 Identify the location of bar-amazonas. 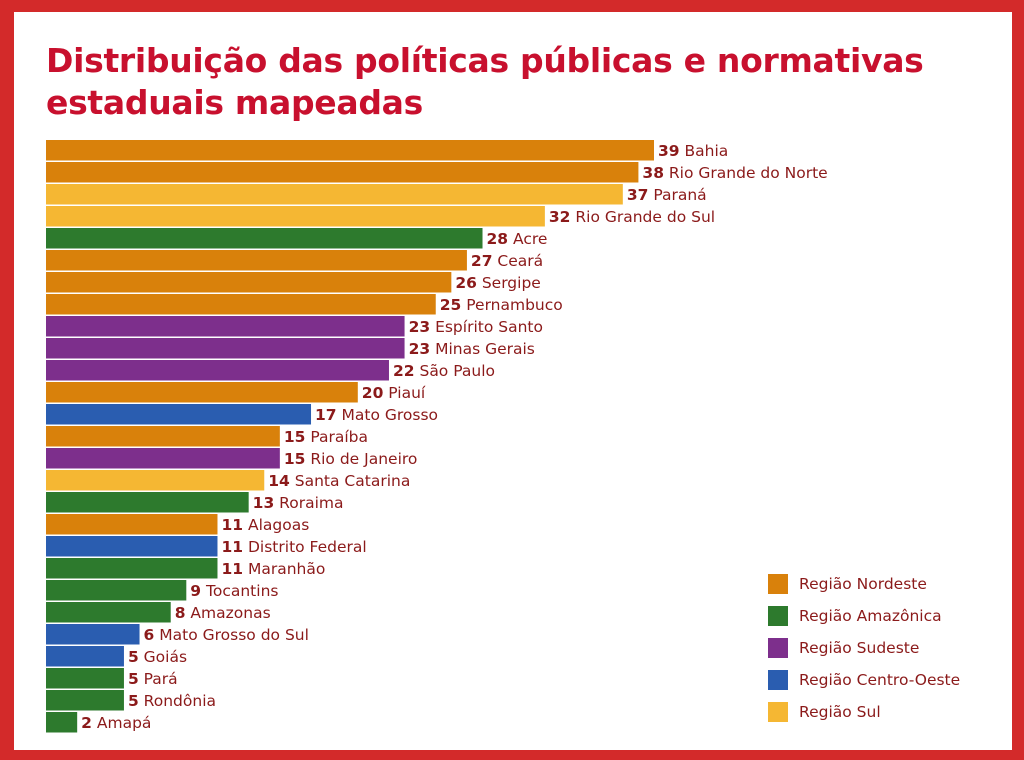
(108, 612).